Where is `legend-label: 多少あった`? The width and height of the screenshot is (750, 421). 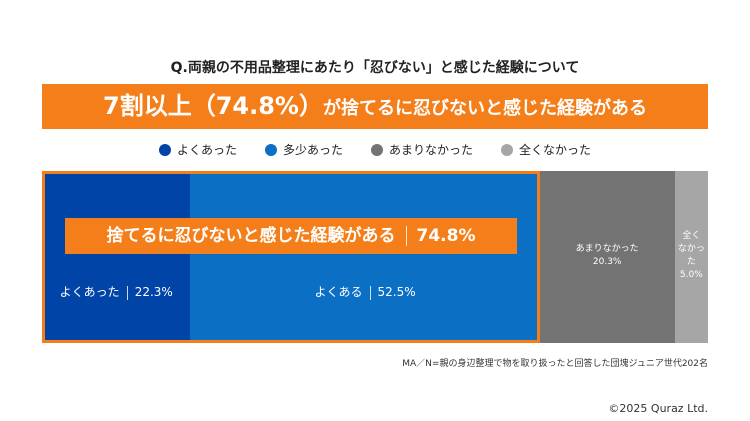
legend-label: 多少あった is located at coordinates (312, 150).